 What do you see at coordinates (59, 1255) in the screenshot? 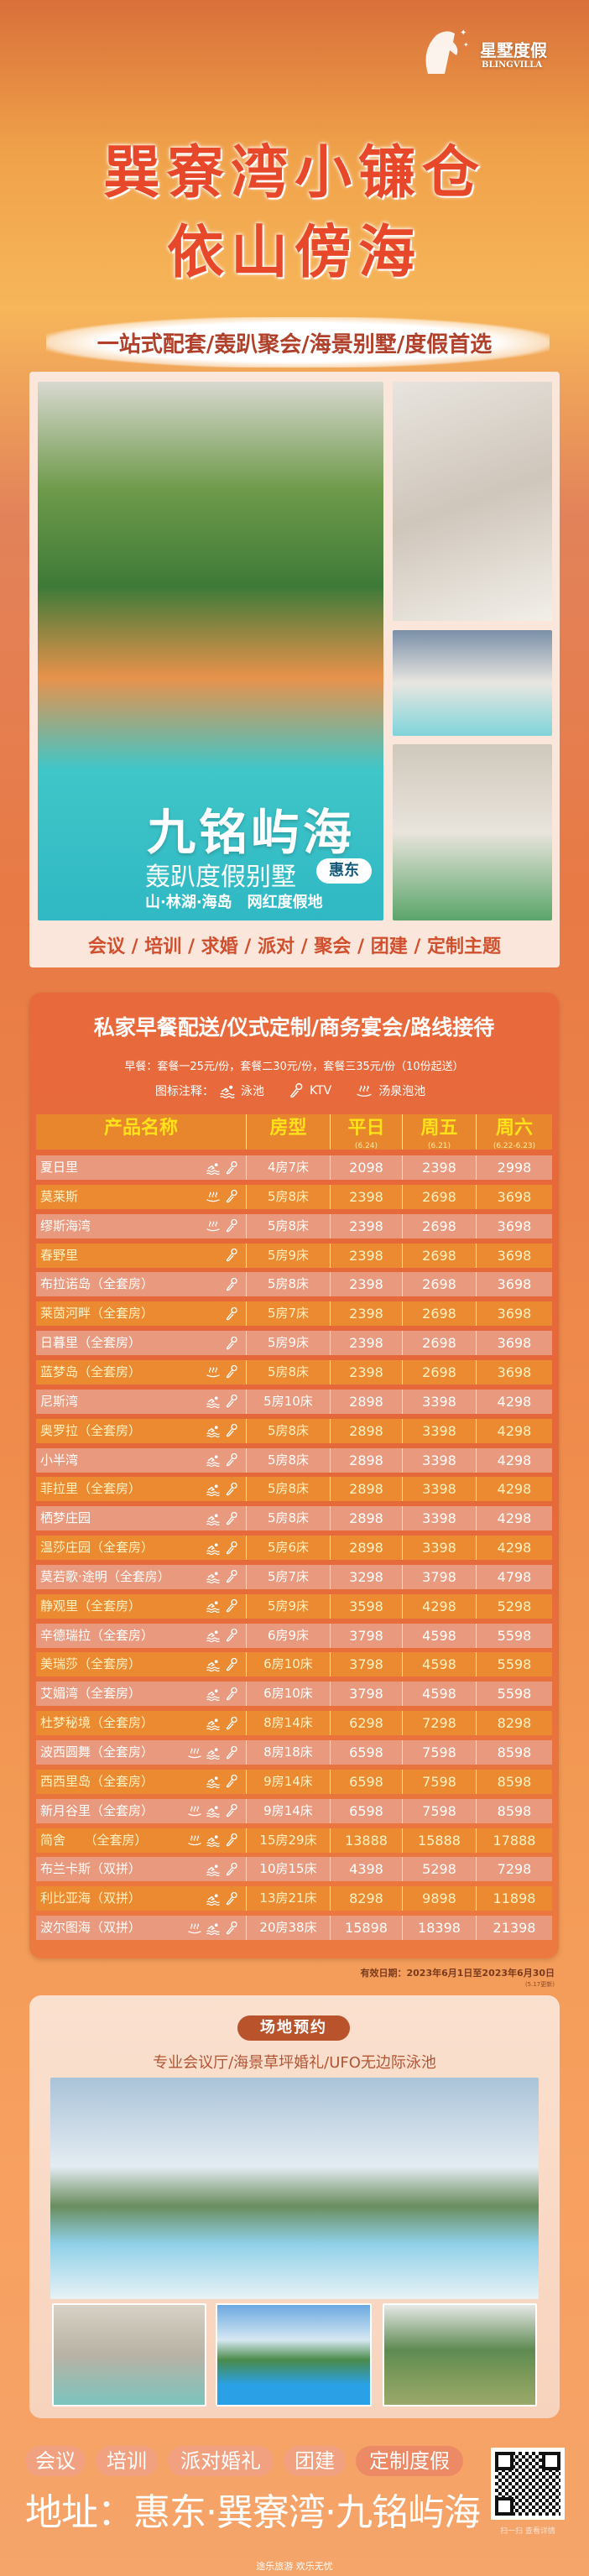
I see `product-name: 春野里` at bounding box center [59, 1255].